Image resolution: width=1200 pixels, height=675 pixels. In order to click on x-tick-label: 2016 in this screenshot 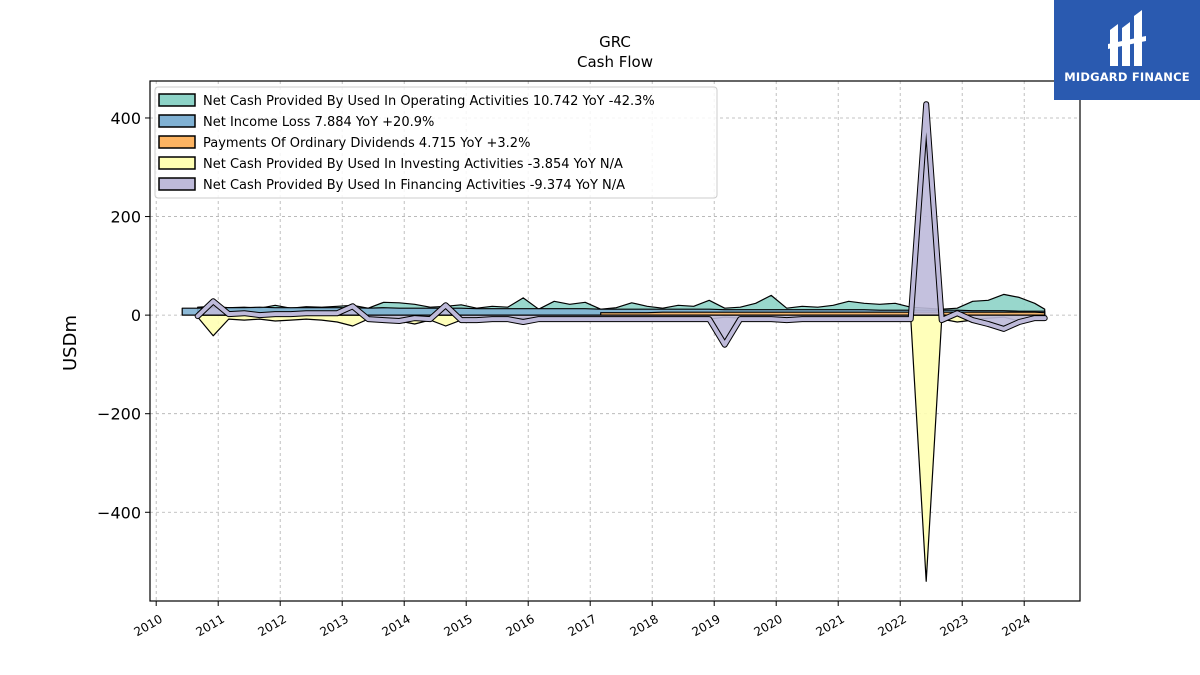, I will do `click(519, 625)`.